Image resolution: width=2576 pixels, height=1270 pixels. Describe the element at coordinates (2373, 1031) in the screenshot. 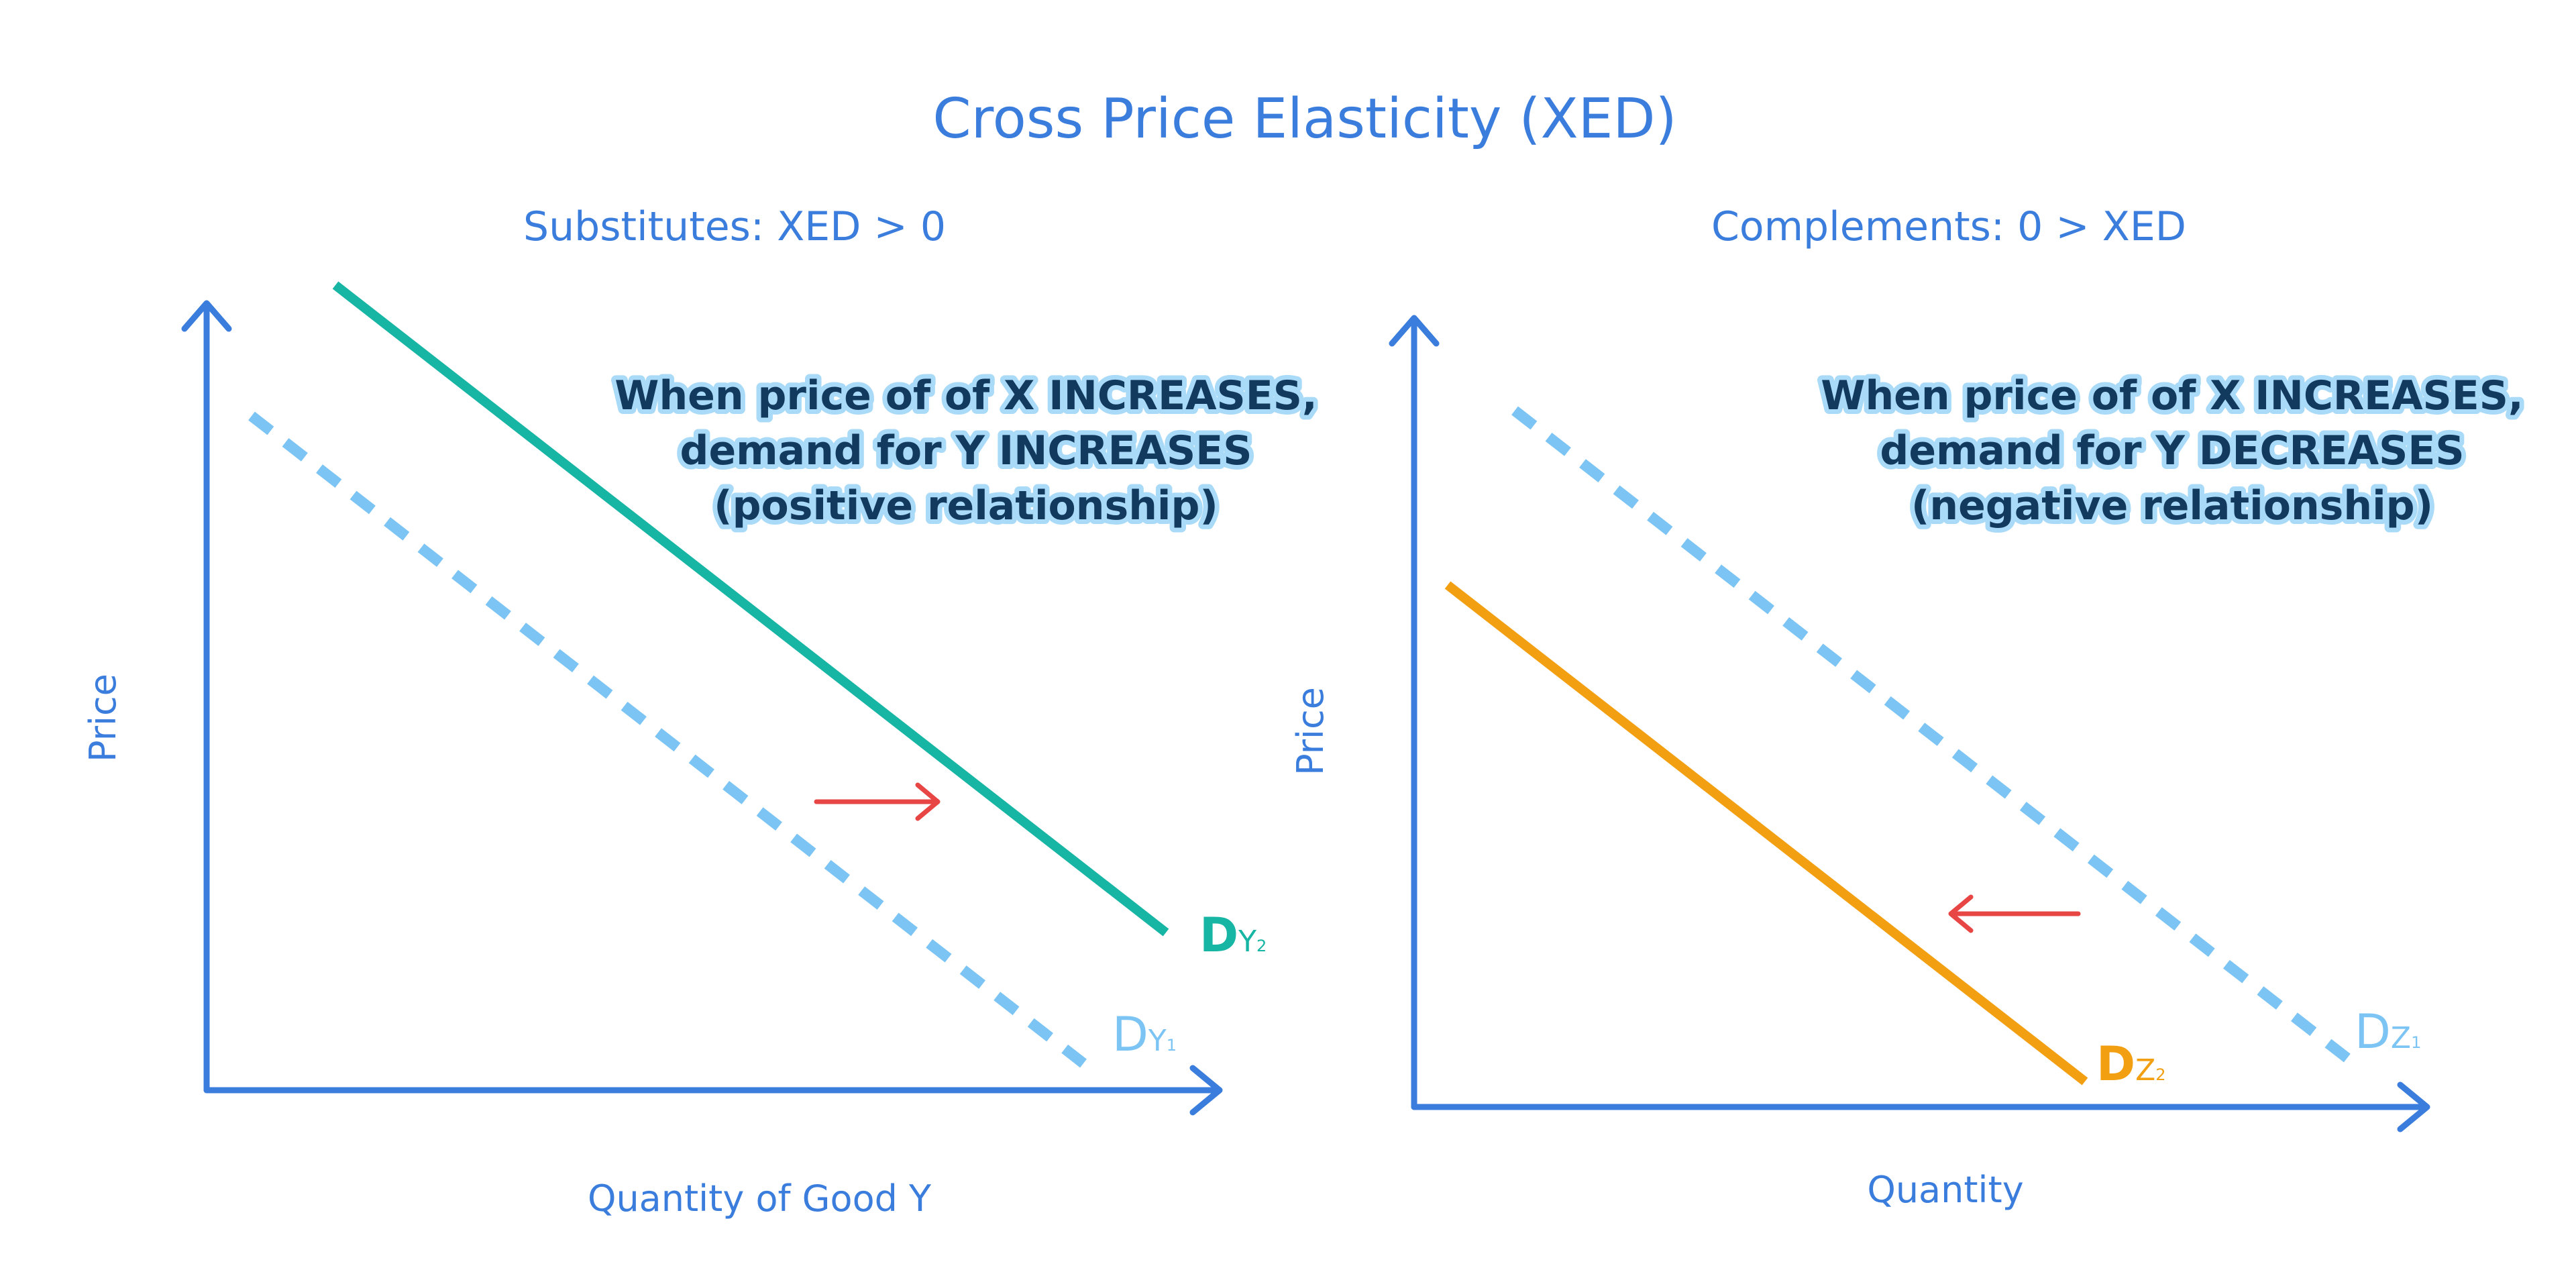

I see `dz1-letter: D` at that location.